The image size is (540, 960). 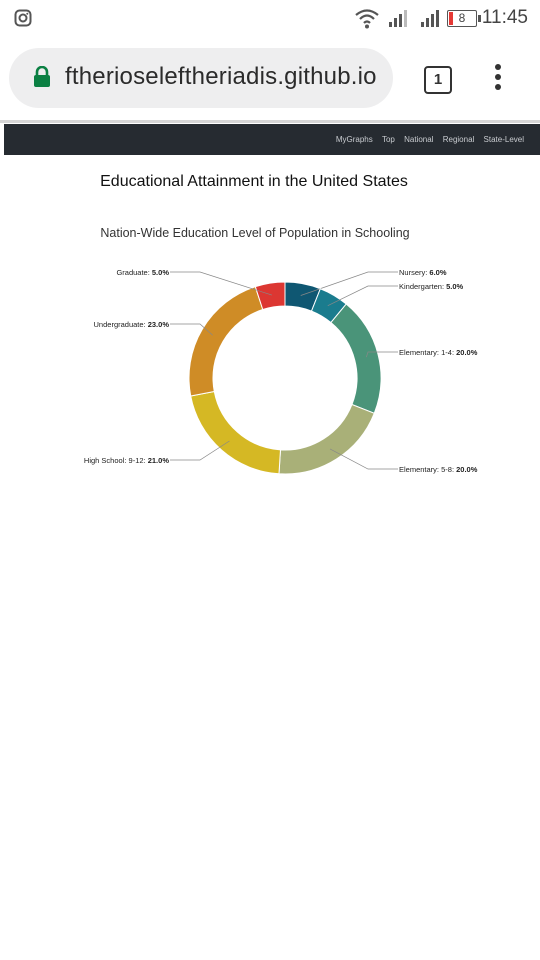 I want to click on address-bar: ftherioseleftheriadis.github.io, so click(x=201, y=78).